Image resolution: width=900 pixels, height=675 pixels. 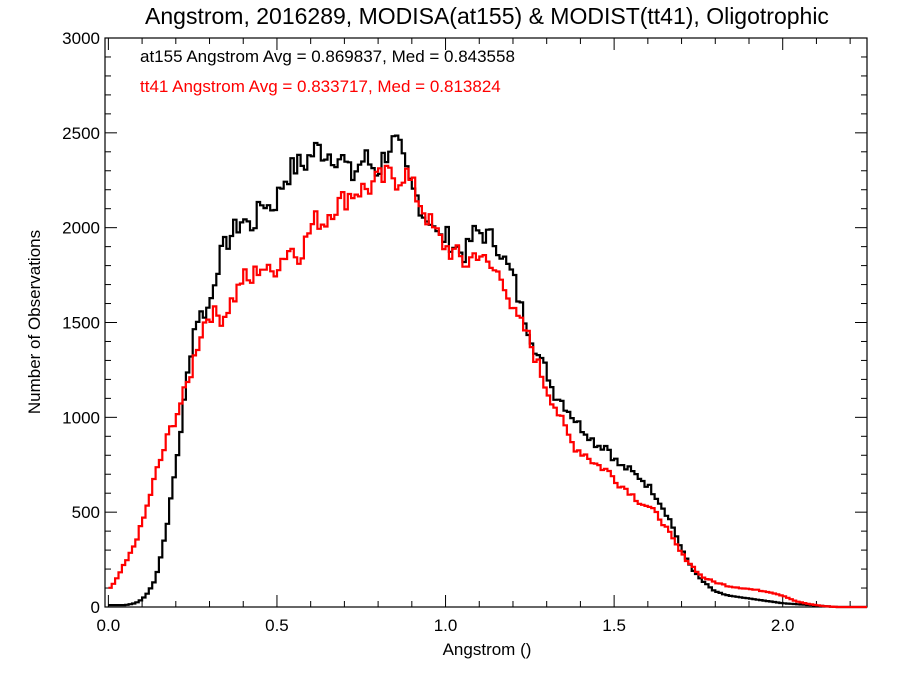 What do you see at coordinates (277, 625) in the screenshot?
I see `x-tick-label: 0.5` at bounding box center [277, 625].